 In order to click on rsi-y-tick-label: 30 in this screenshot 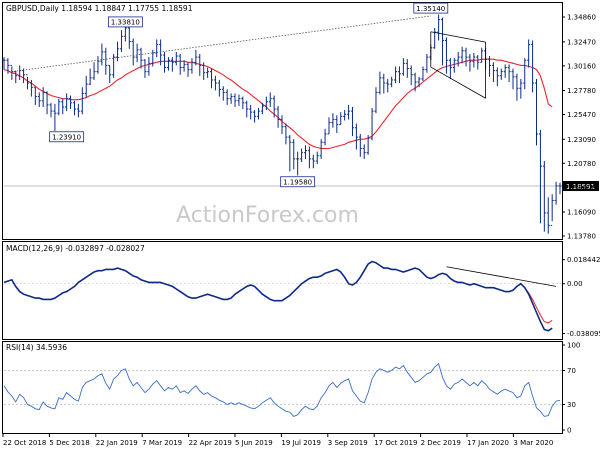, I will do `click(571, 405)`.